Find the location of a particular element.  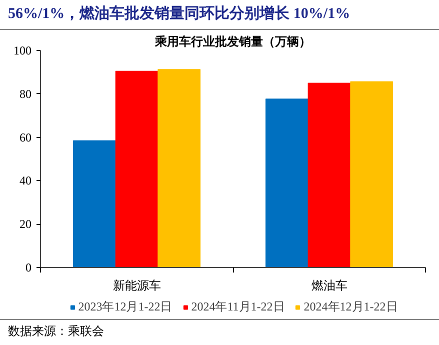

legend-label: 2024年11月1-22日 is located at coordinates (238, 307).